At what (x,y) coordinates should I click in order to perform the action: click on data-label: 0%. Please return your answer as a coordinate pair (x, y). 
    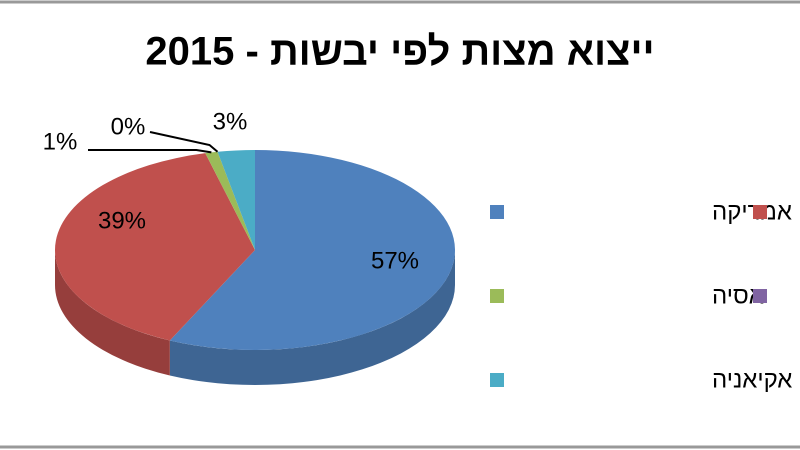
    Looking at the image, I should click on (128, 126).